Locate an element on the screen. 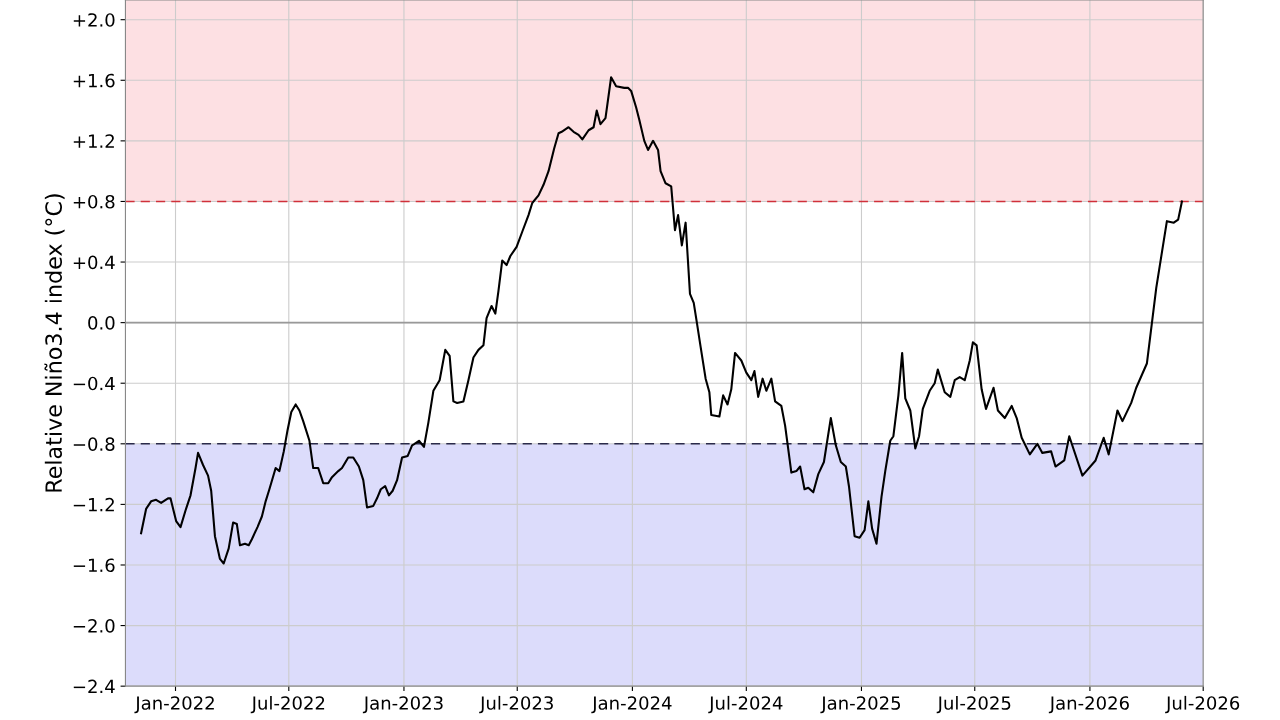 This screenshot has height=720, width=1280. y-tick-label: +0.4 is located at coordinates (94, 262).